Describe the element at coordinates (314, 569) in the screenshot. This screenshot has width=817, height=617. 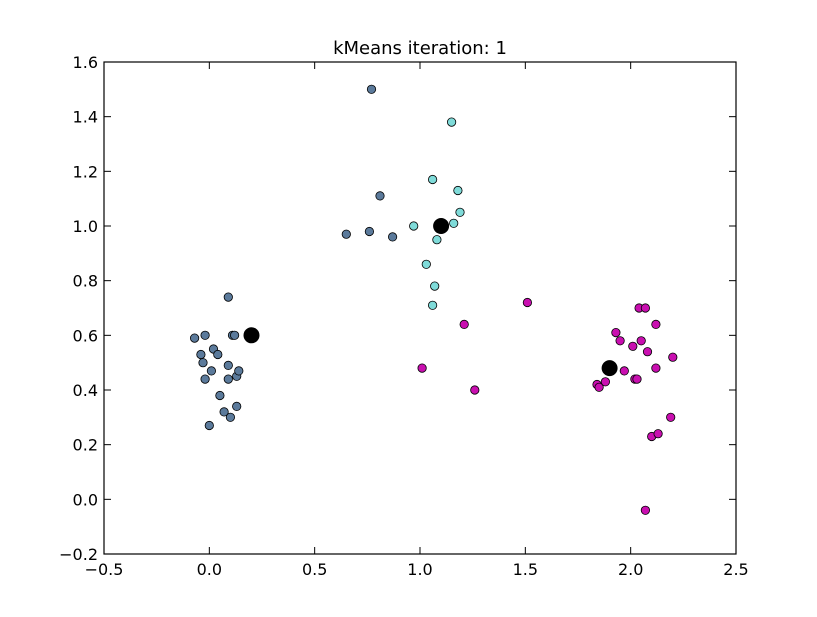
I see `x-tick-label: 0.5` at that location.